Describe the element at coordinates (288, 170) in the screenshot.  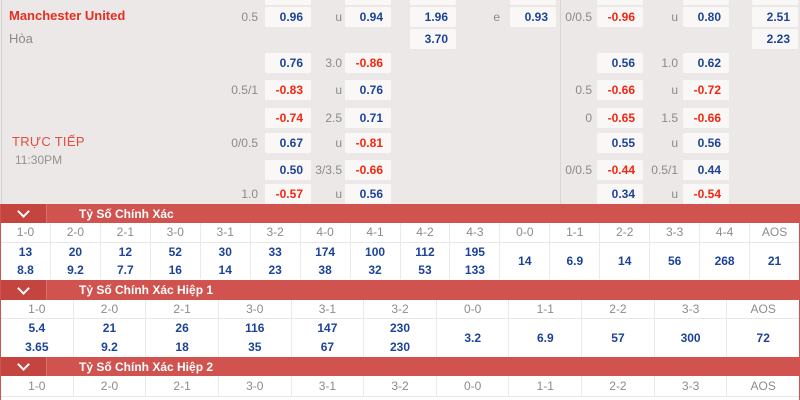
I see `odds-value-cell: 0.50` at that location.